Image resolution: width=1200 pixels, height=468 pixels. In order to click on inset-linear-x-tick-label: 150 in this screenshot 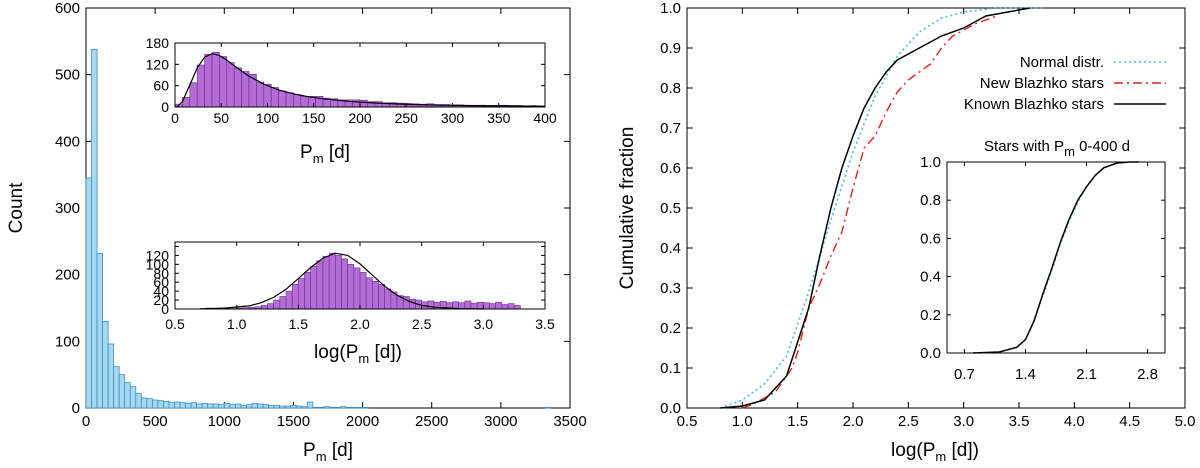, I will do `click(314, 118)`.